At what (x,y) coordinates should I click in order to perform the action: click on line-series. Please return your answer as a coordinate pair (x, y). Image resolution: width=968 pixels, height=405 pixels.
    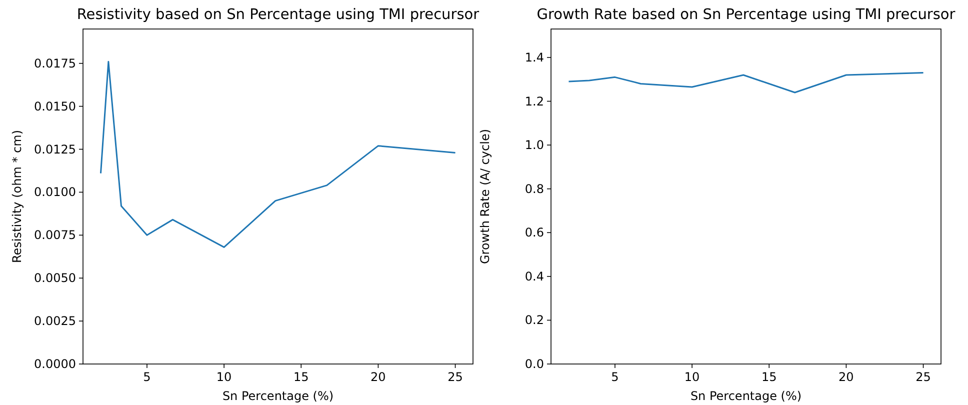
    Looking at the image, I should click on (746, 83).